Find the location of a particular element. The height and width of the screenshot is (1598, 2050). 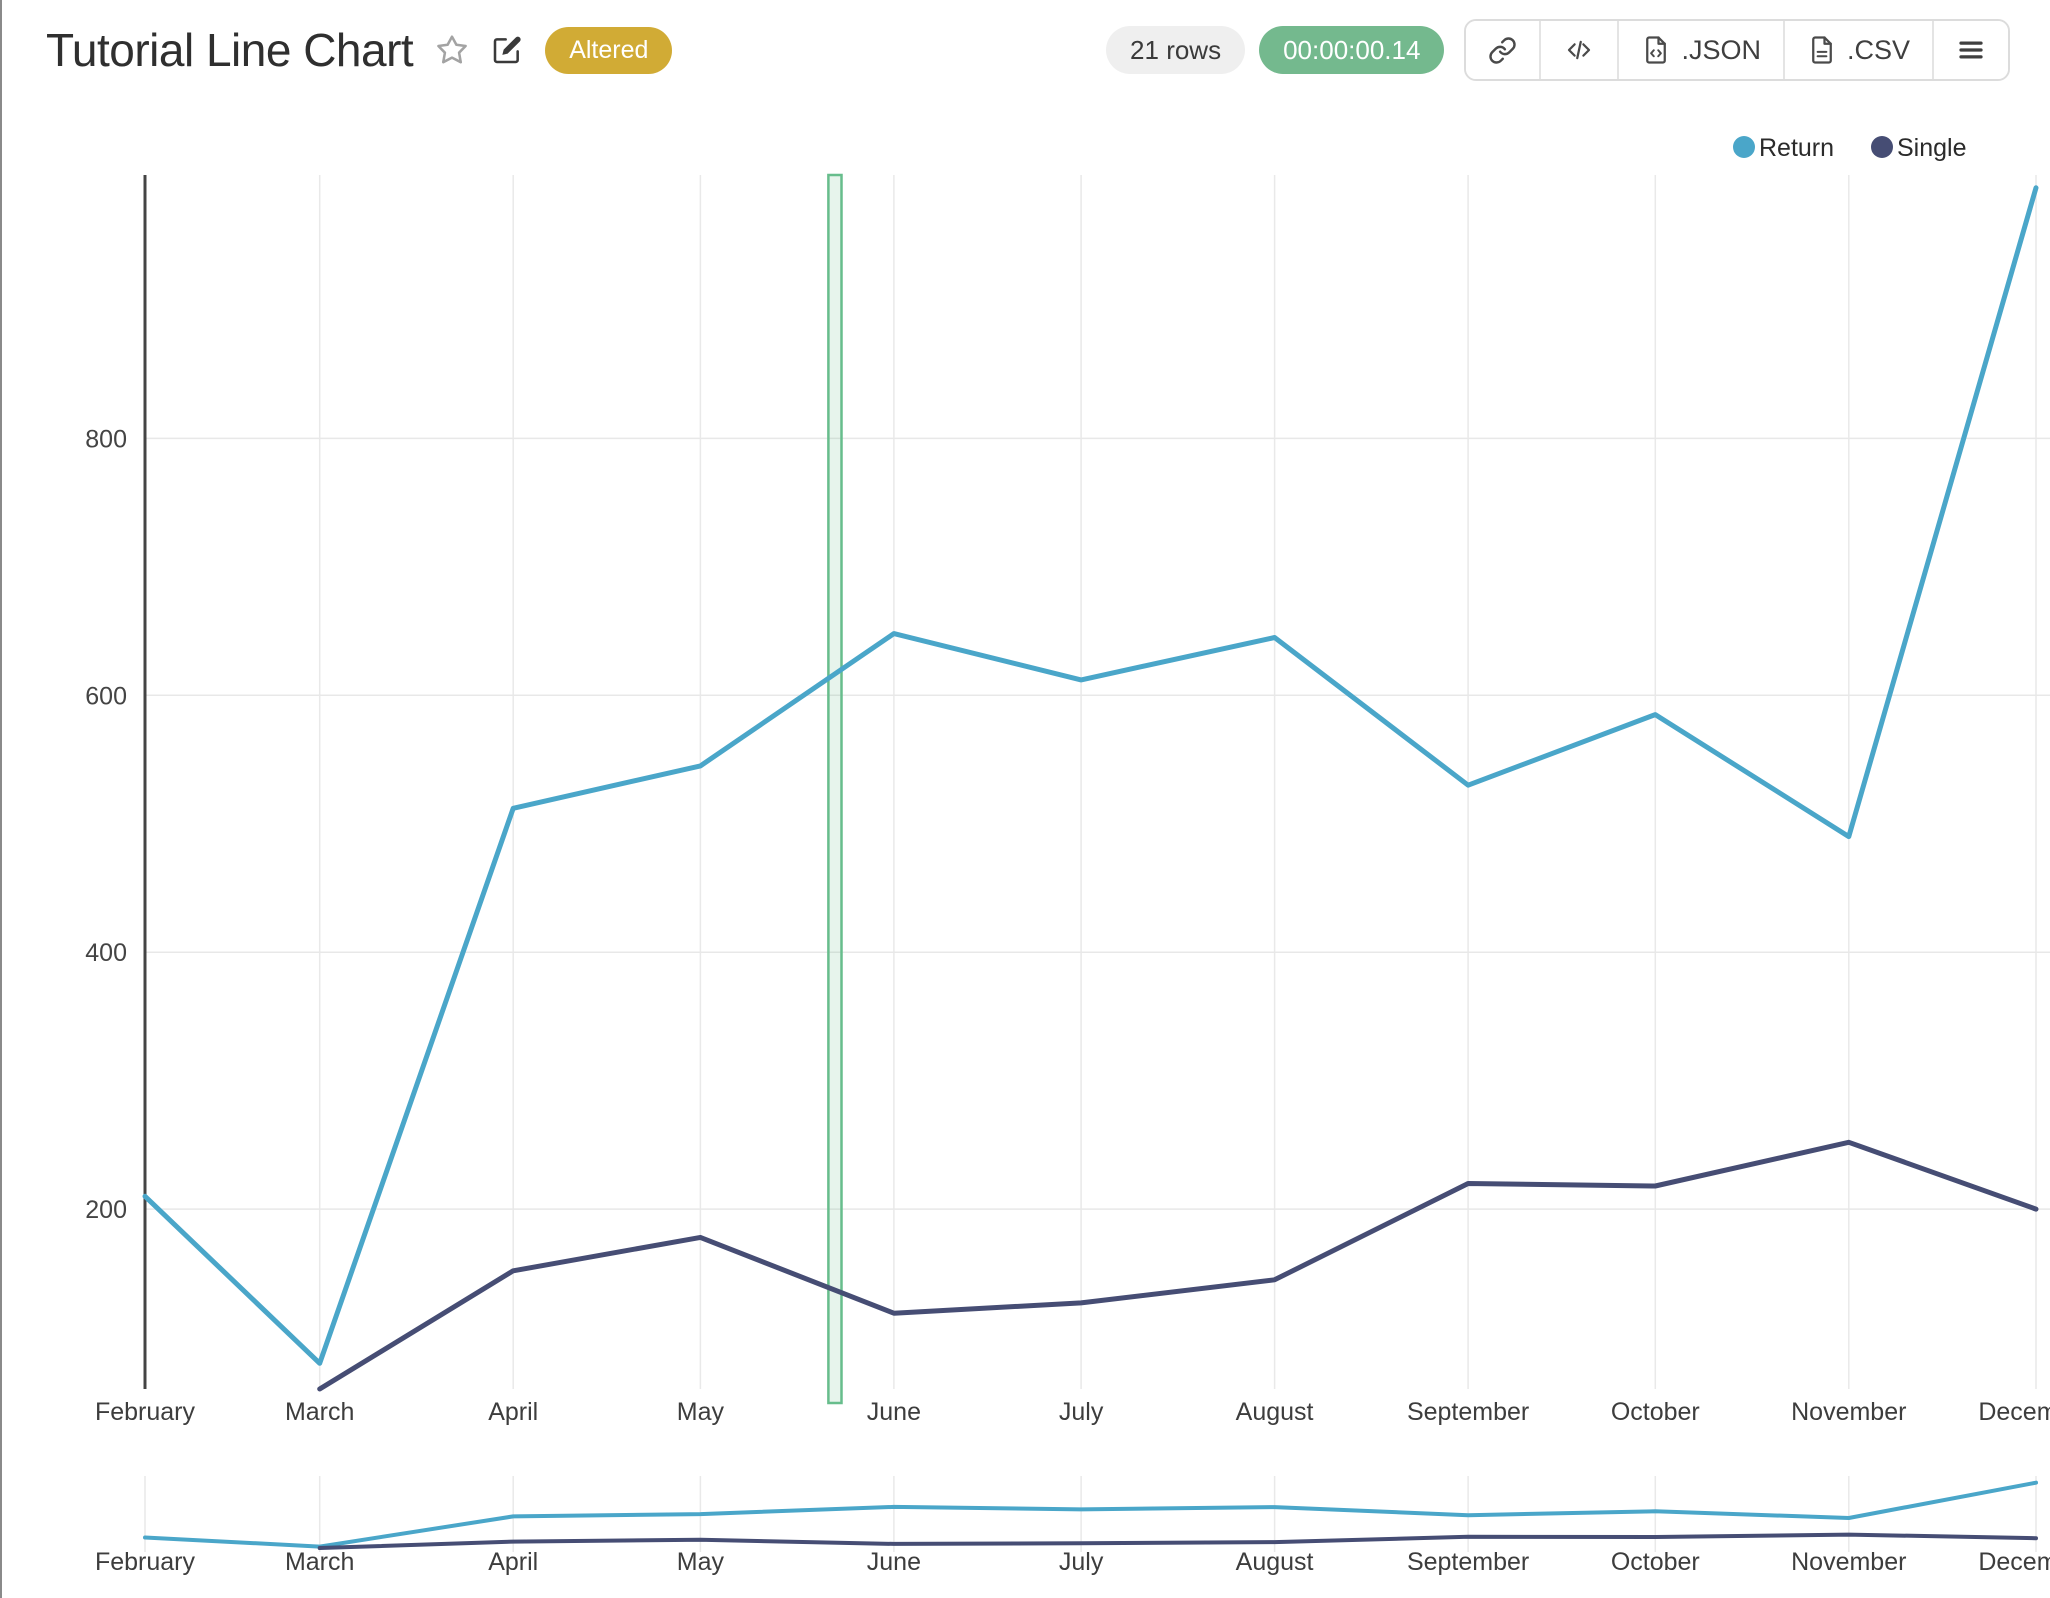

svg-text: 800 is located at coordinates (106, 439).